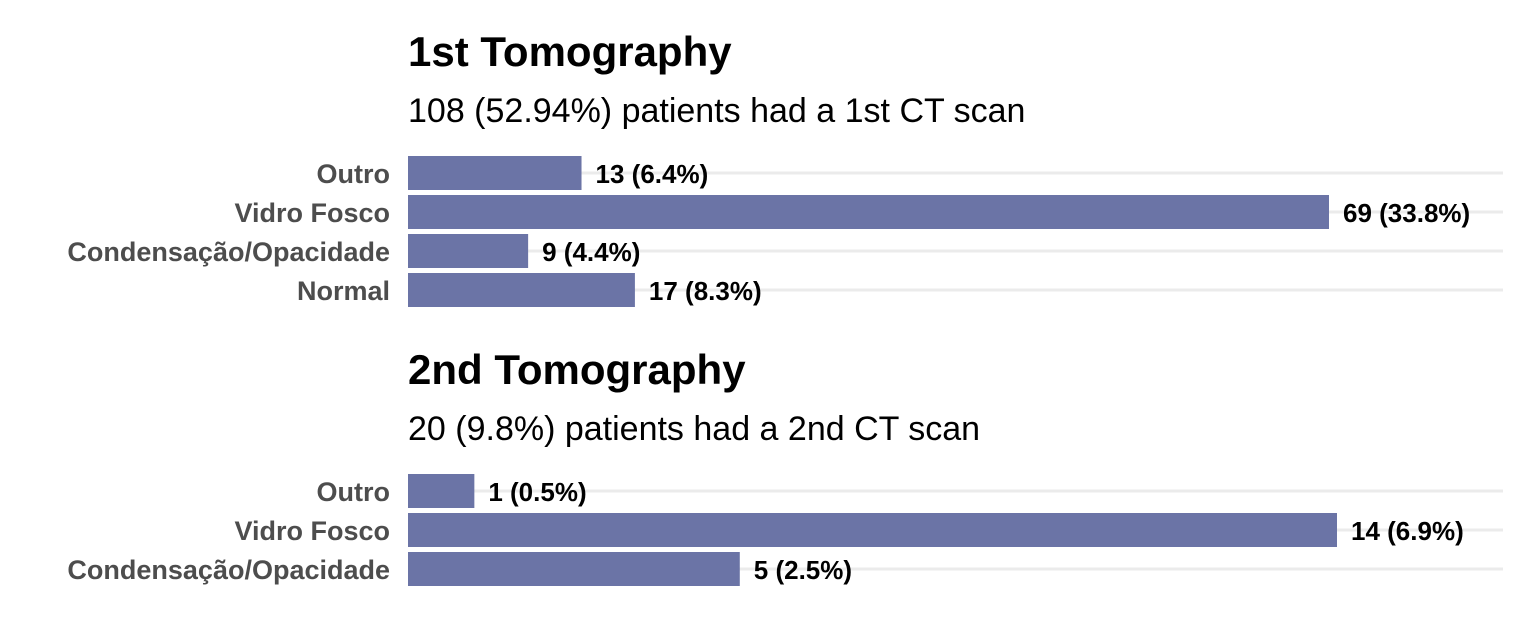 The image size is (1536, 624). What do you see at coordinates (228, 531) in the screenshot?
I see `category-labels: Outro Vidro Fosco Condensação/Opacidade` at bounding box center [228, 531].